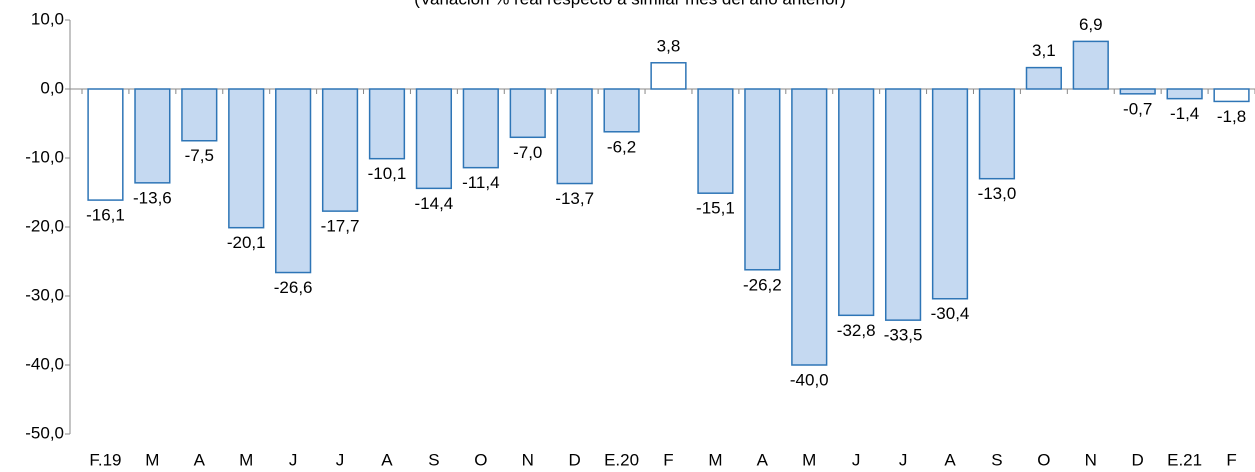 This screenshot has height=472, width=1255. What do you see at coordinates (340, 226) in the screenshot?
I see `data-label: -17,7` at bounding box center [340, 226].